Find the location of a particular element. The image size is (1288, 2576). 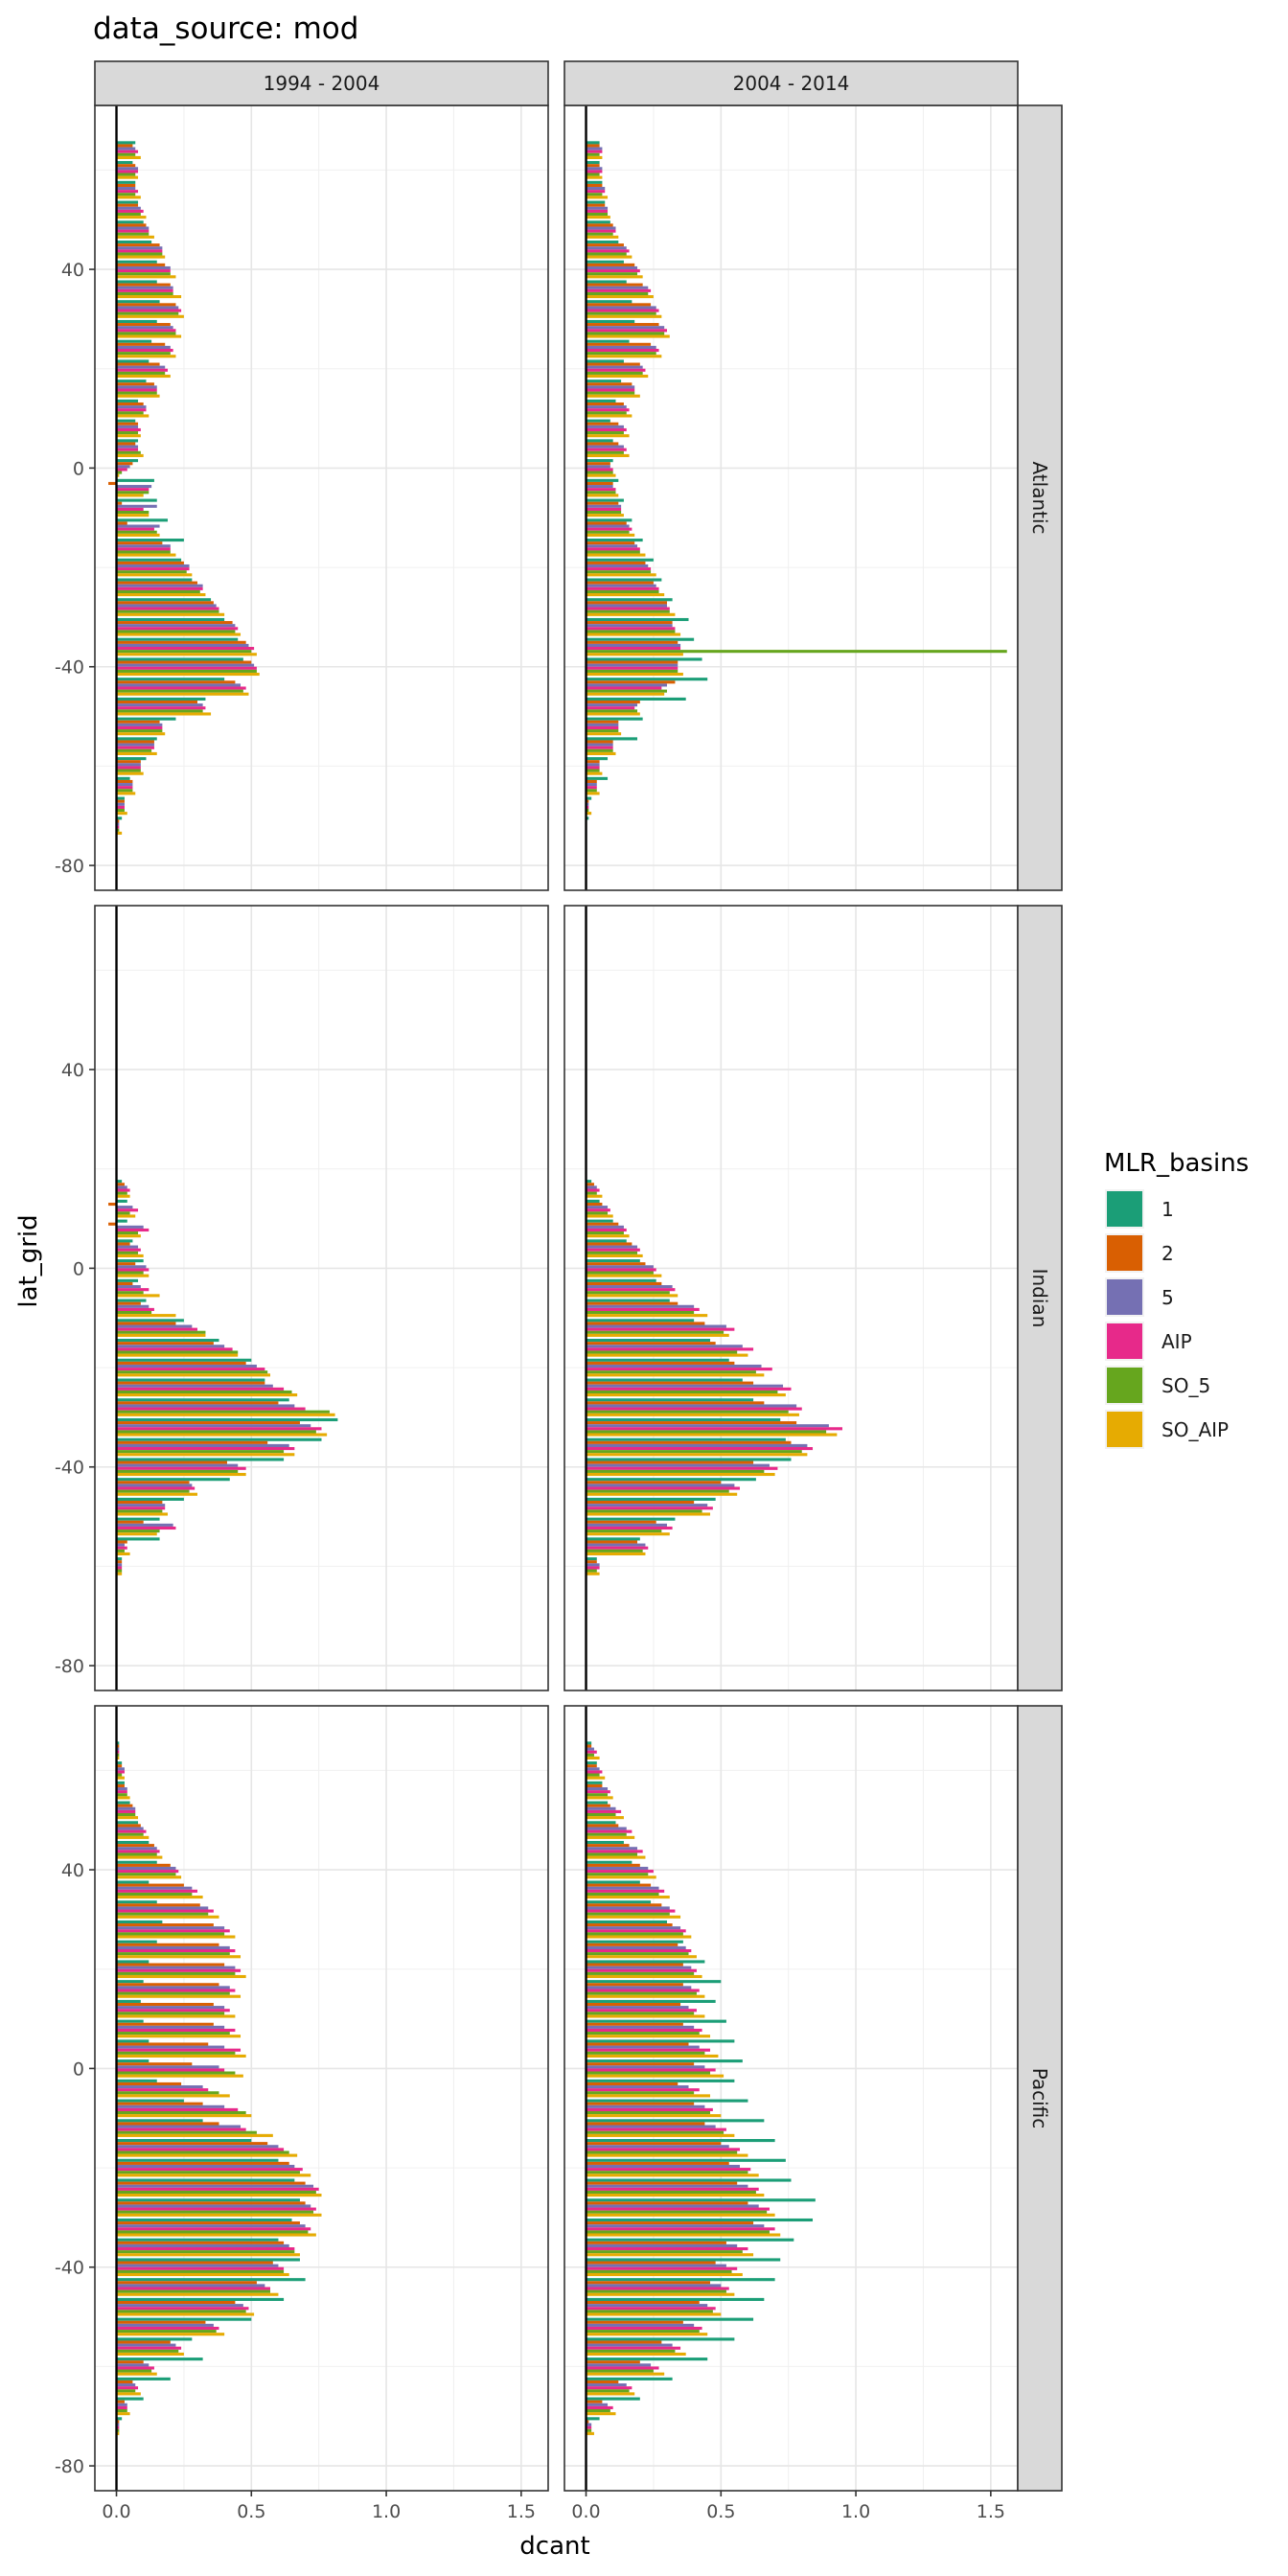

facet-strip-label-column: 1994 - 2004 is located at coordinates (322, 83).